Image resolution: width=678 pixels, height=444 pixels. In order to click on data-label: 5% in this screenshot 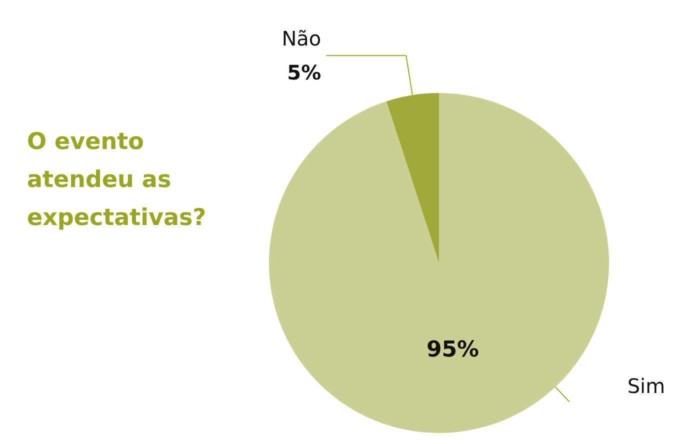, I will do `click(304, 72)`.